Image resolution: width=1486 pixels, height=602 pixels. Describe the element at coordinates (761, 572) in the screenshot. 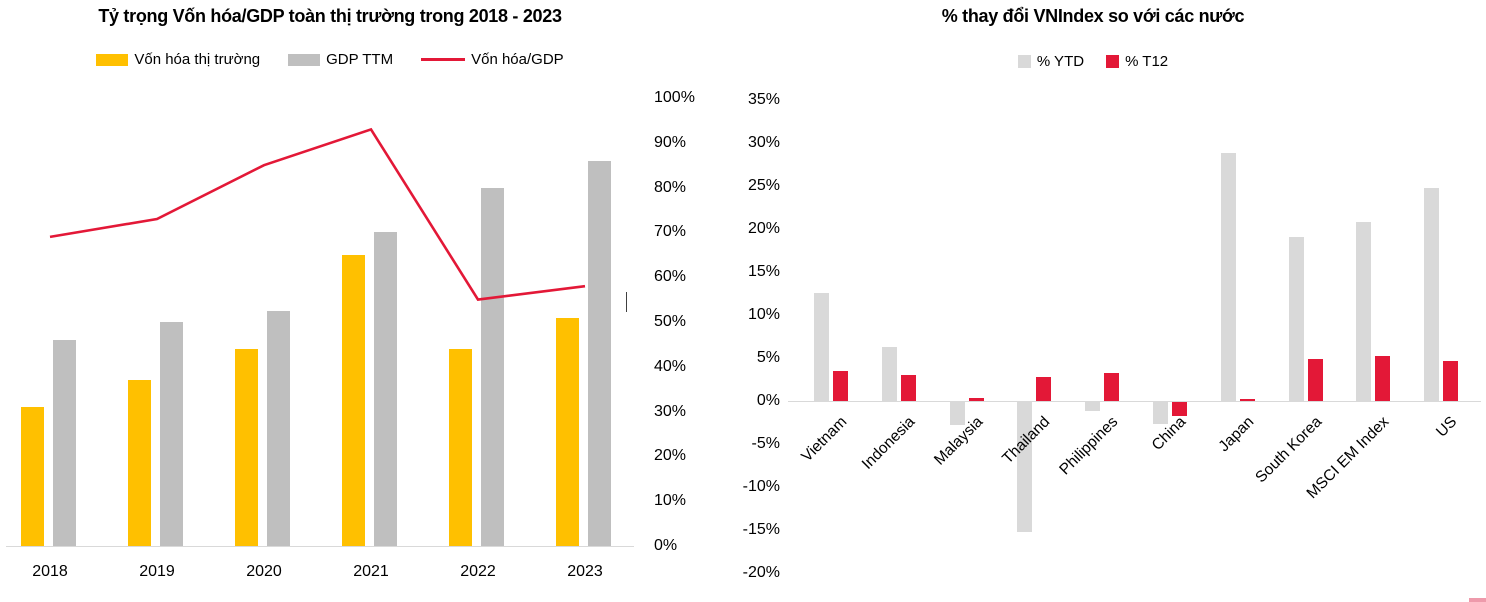

I see `right-y-tick-label: -20%` at that location.